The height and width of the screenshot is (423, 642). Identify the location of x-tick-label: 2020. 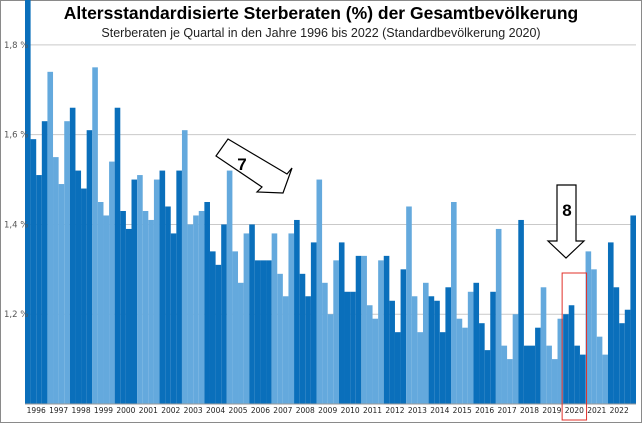
(574, 410).